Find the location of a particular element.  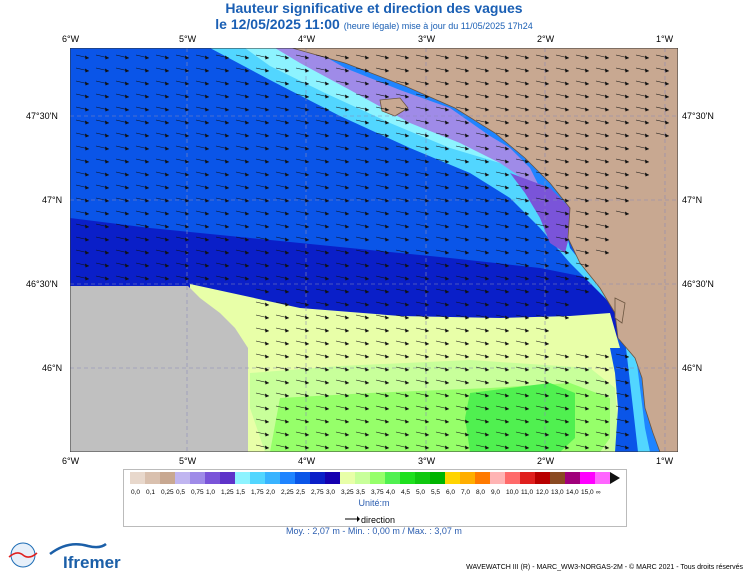

legend-end-arrow is located at coordinates (615, 478).